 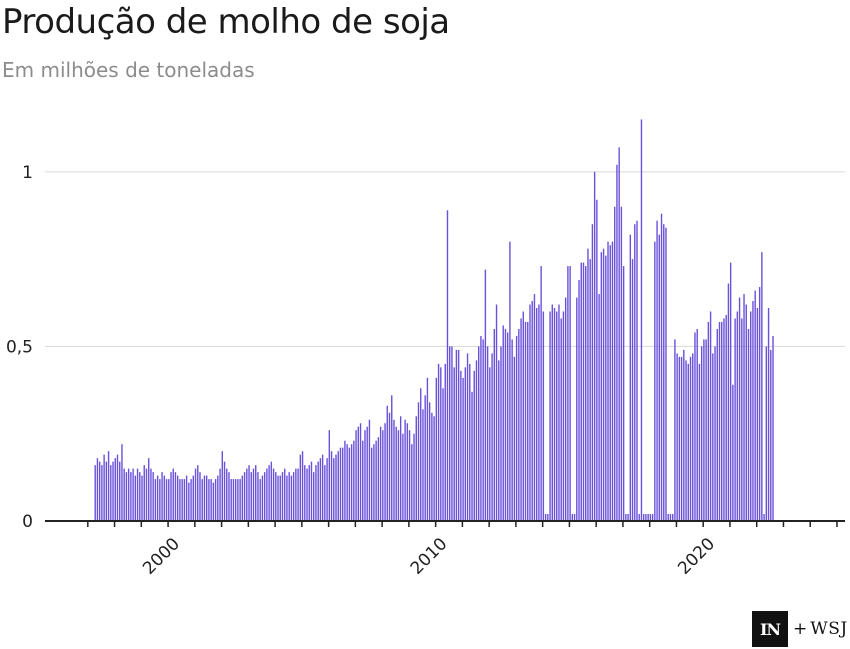 I want to click on brand-logo: IN + WSJ, so click(x=800, y=629).